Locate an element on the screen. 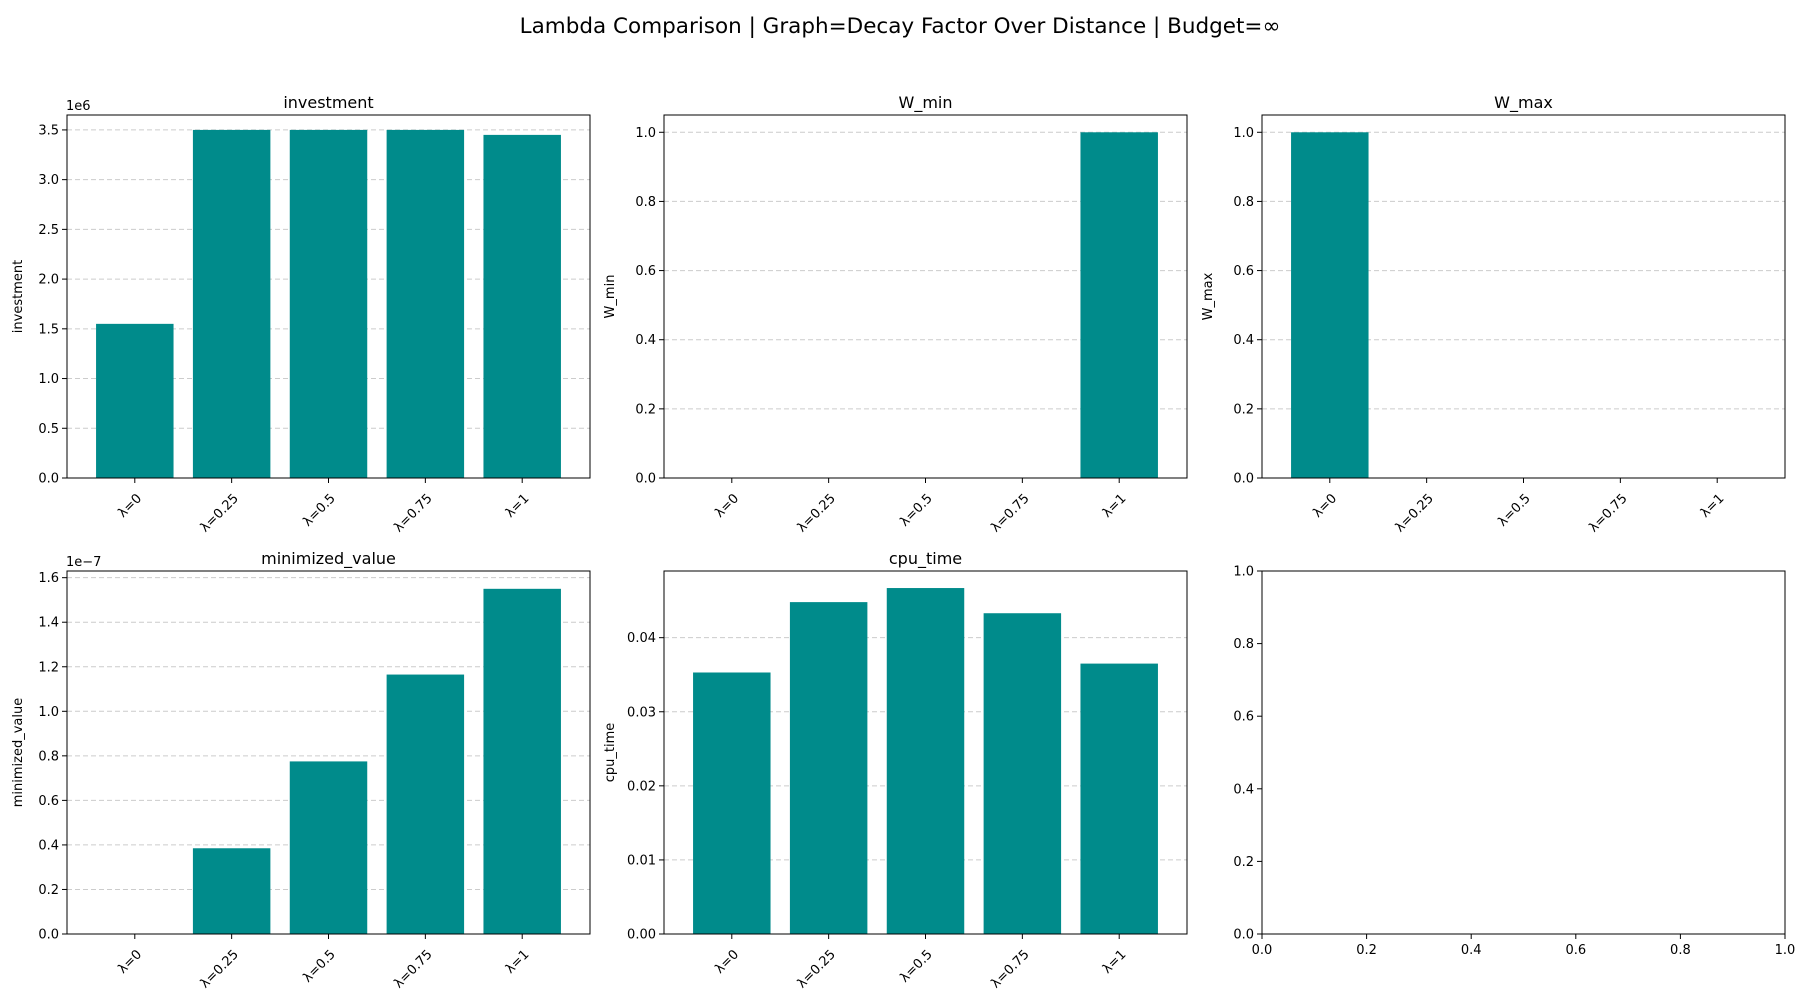  y-axis-label: investment is located at coordinates (18, 296).